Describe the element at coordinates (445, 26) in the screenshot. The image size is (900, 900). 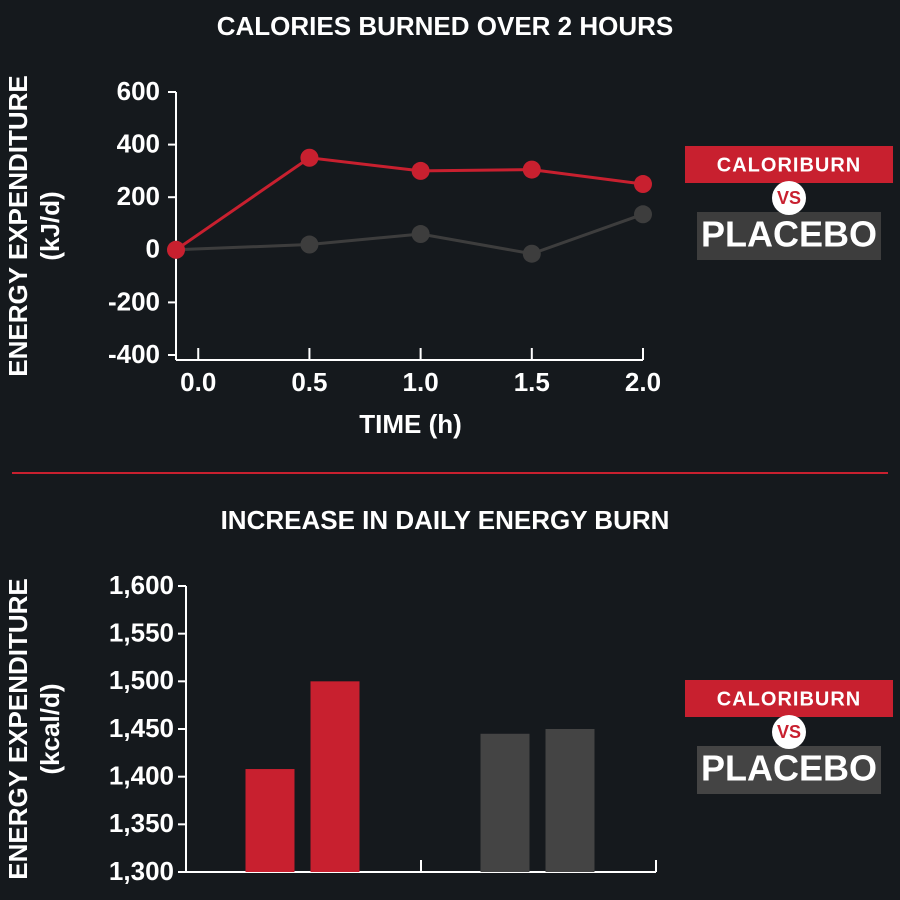
I see `chart-title: CALORIES BURNED OVER 2 HOURS` at that location.